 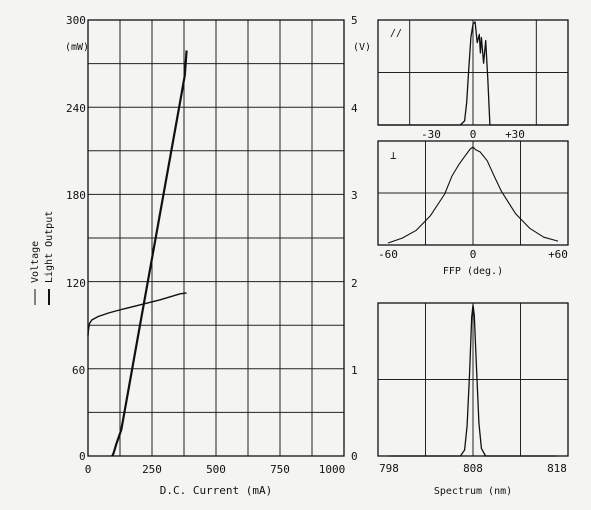 I want to click on left-axis-tick-label: 240, so click(x=76, y=108).